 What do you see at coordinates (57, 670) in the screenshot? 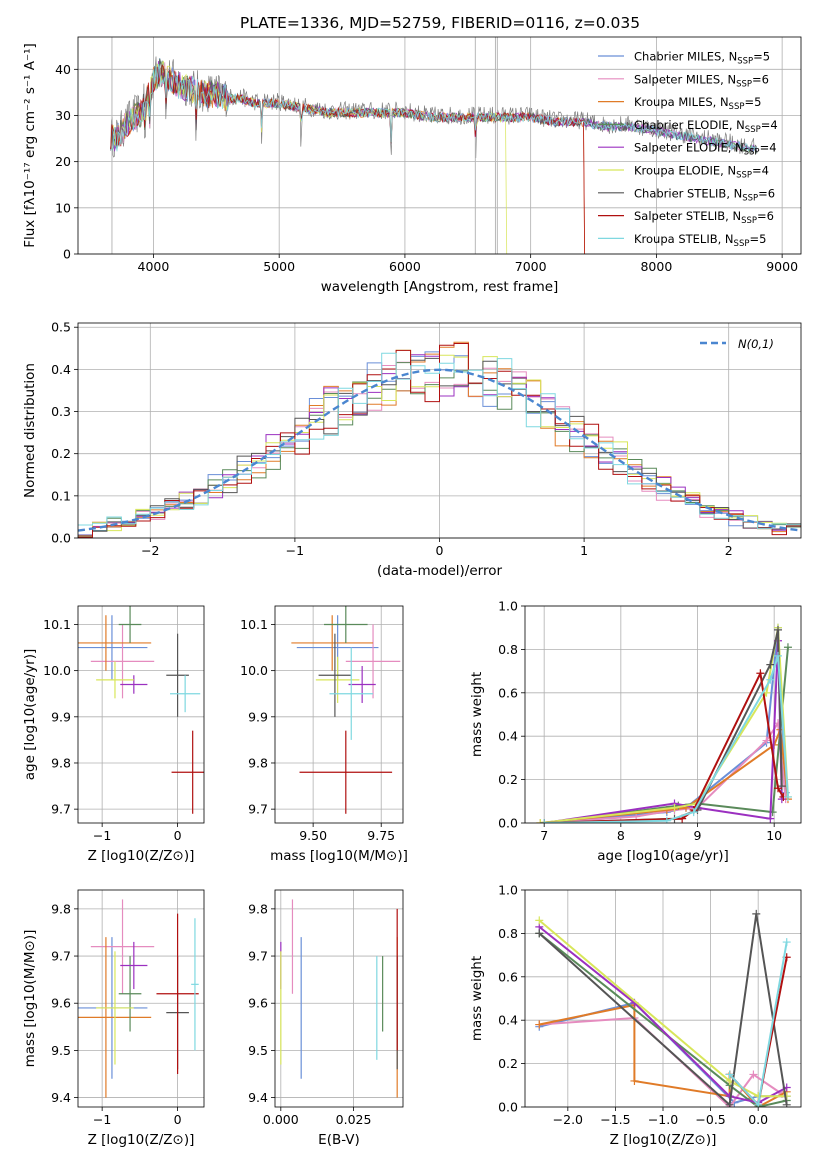
I see `age_vs_Z-ytick-label: 10.0` at bounding box center [57, 670].